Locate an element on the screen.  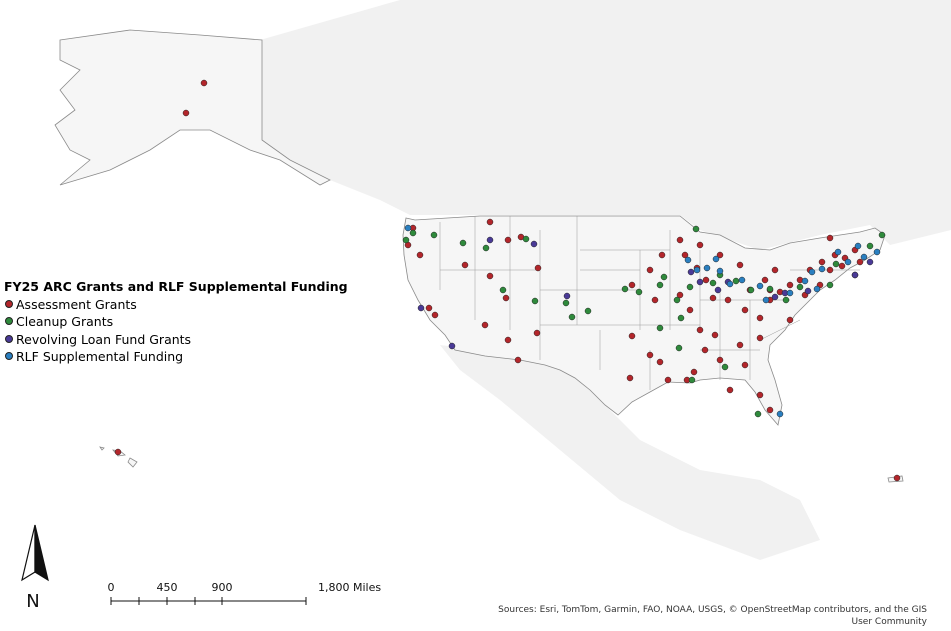
legend-label: RLF Supplemental Funding is located at coordinates (100, 356).